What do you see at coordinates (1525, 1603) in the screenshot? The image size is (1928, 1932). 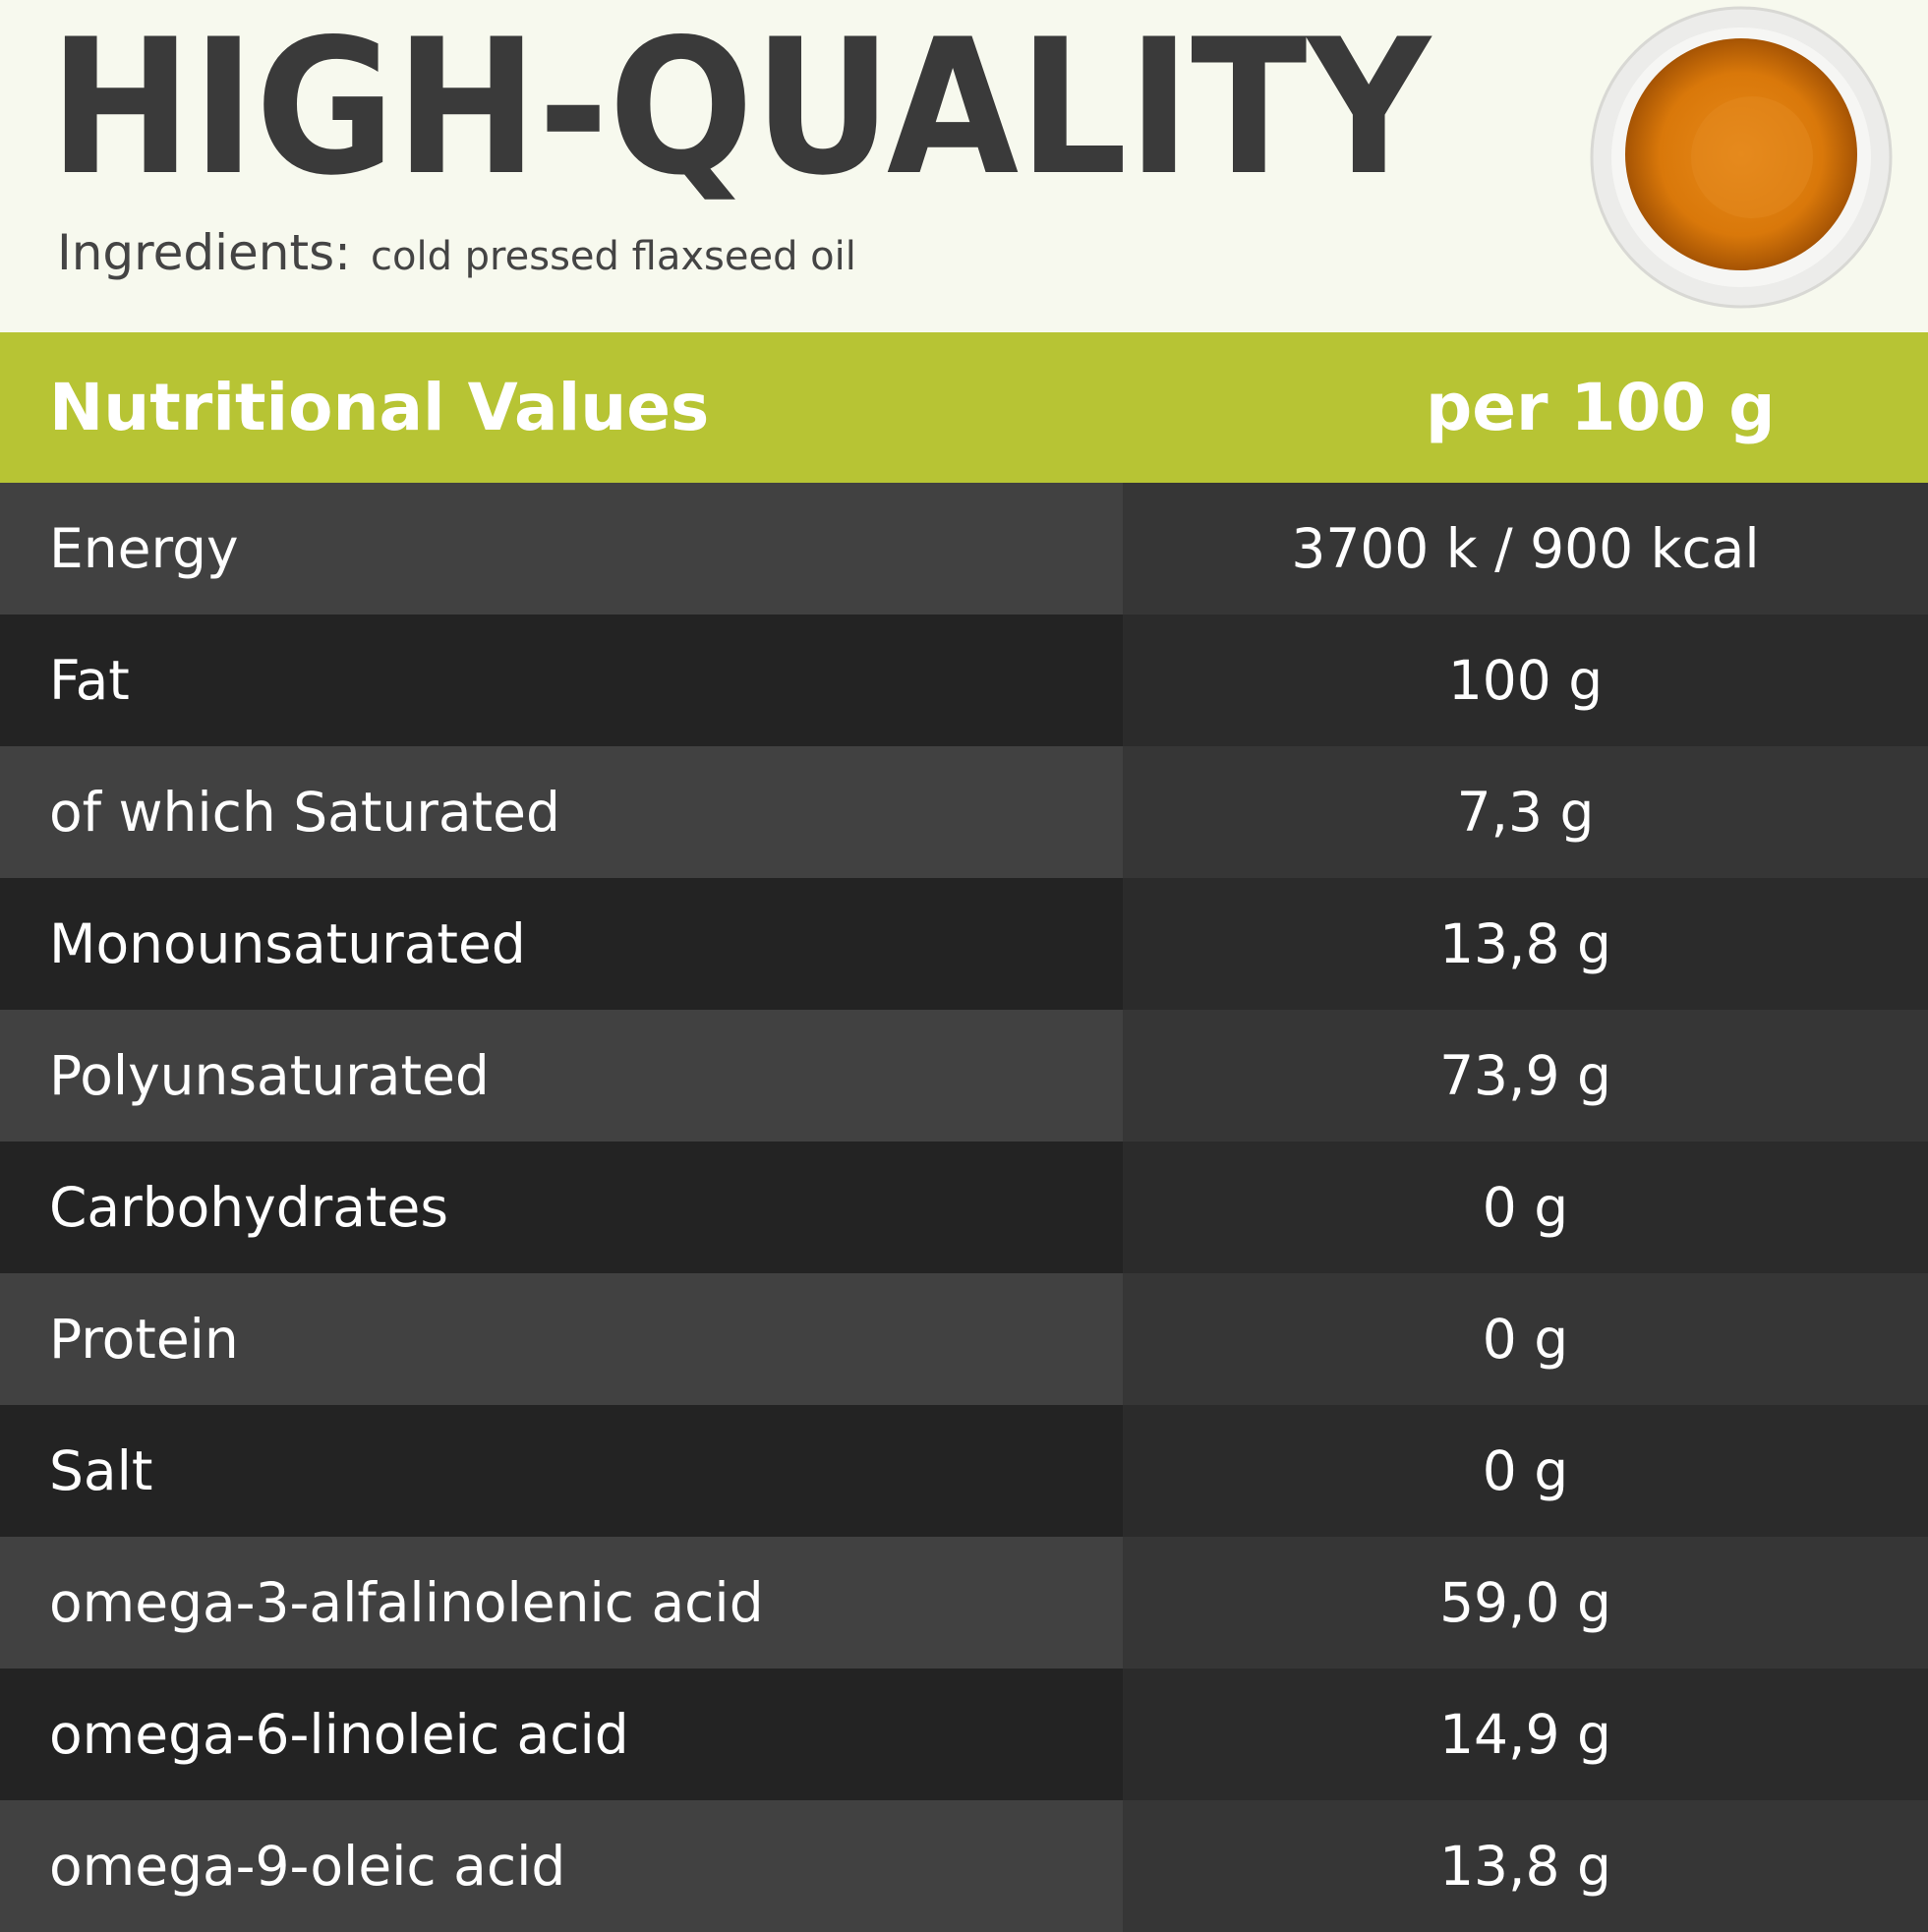 I see `nutrient-value: 59,0 g` at bounding box center [1525, 1603].